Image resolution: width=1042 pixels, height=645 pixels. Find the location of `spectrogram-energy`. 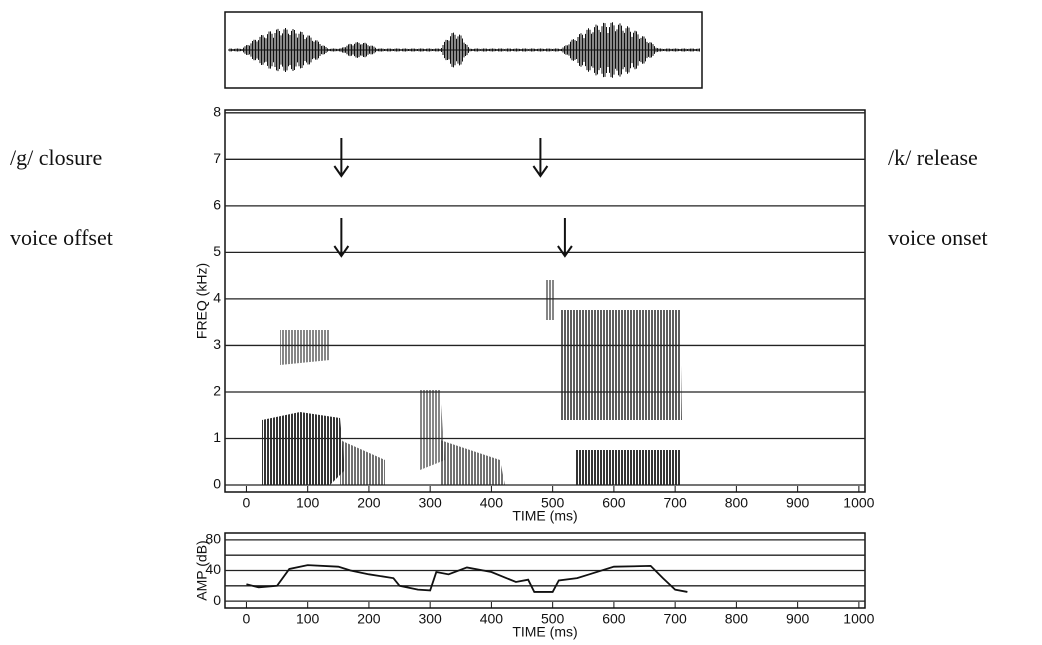

spectrogram-energy is located at coordinates (472, 382).